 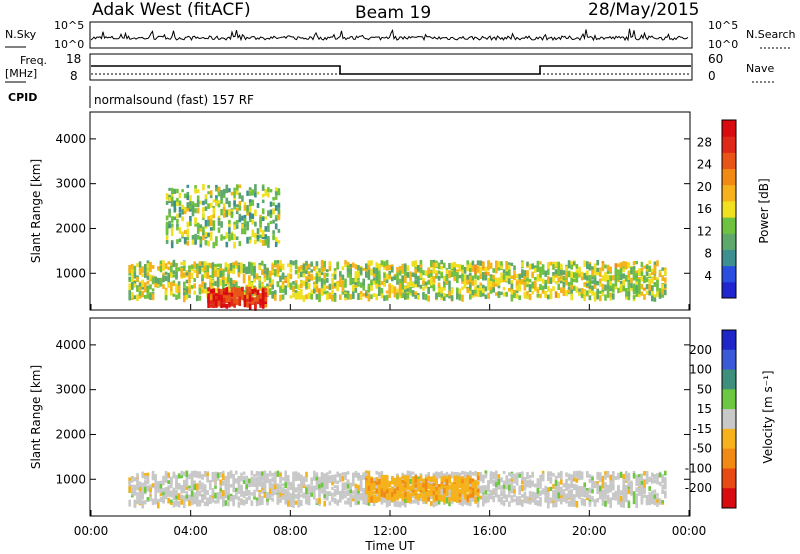 What do you see at coordinates (704, 142) in the screenshot?
I see `power-colorbar-tick: 28` at bounding box center [704, 142].